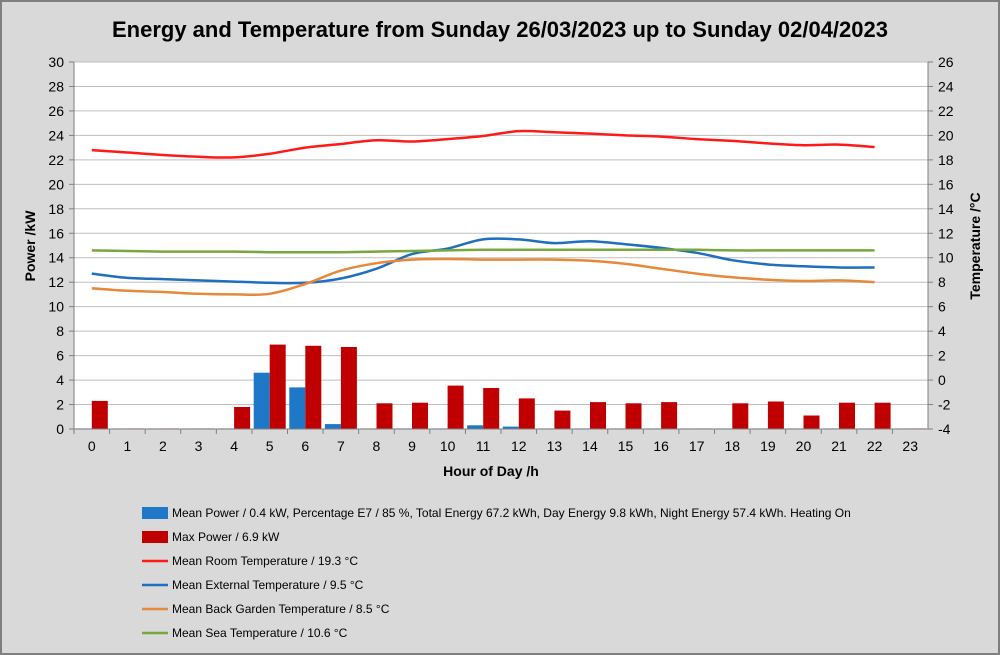 The image size is (1000, 655). I want to click on x-tick-label: 4, so click(234, 446).